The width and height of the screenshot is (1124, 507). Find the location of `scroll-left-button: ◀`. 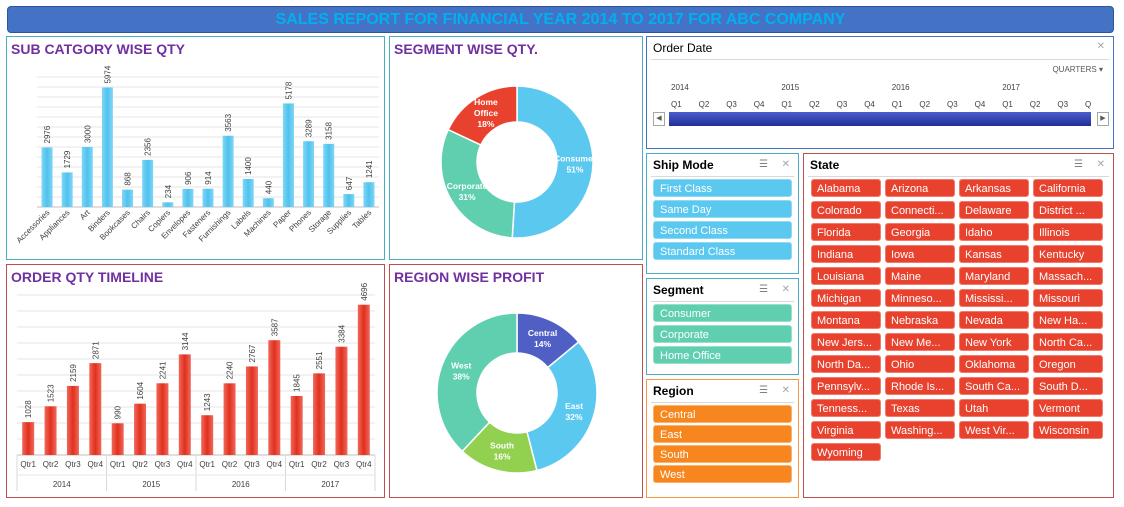

scroll-left-button: ◀ is located at coordinates (659, 119).